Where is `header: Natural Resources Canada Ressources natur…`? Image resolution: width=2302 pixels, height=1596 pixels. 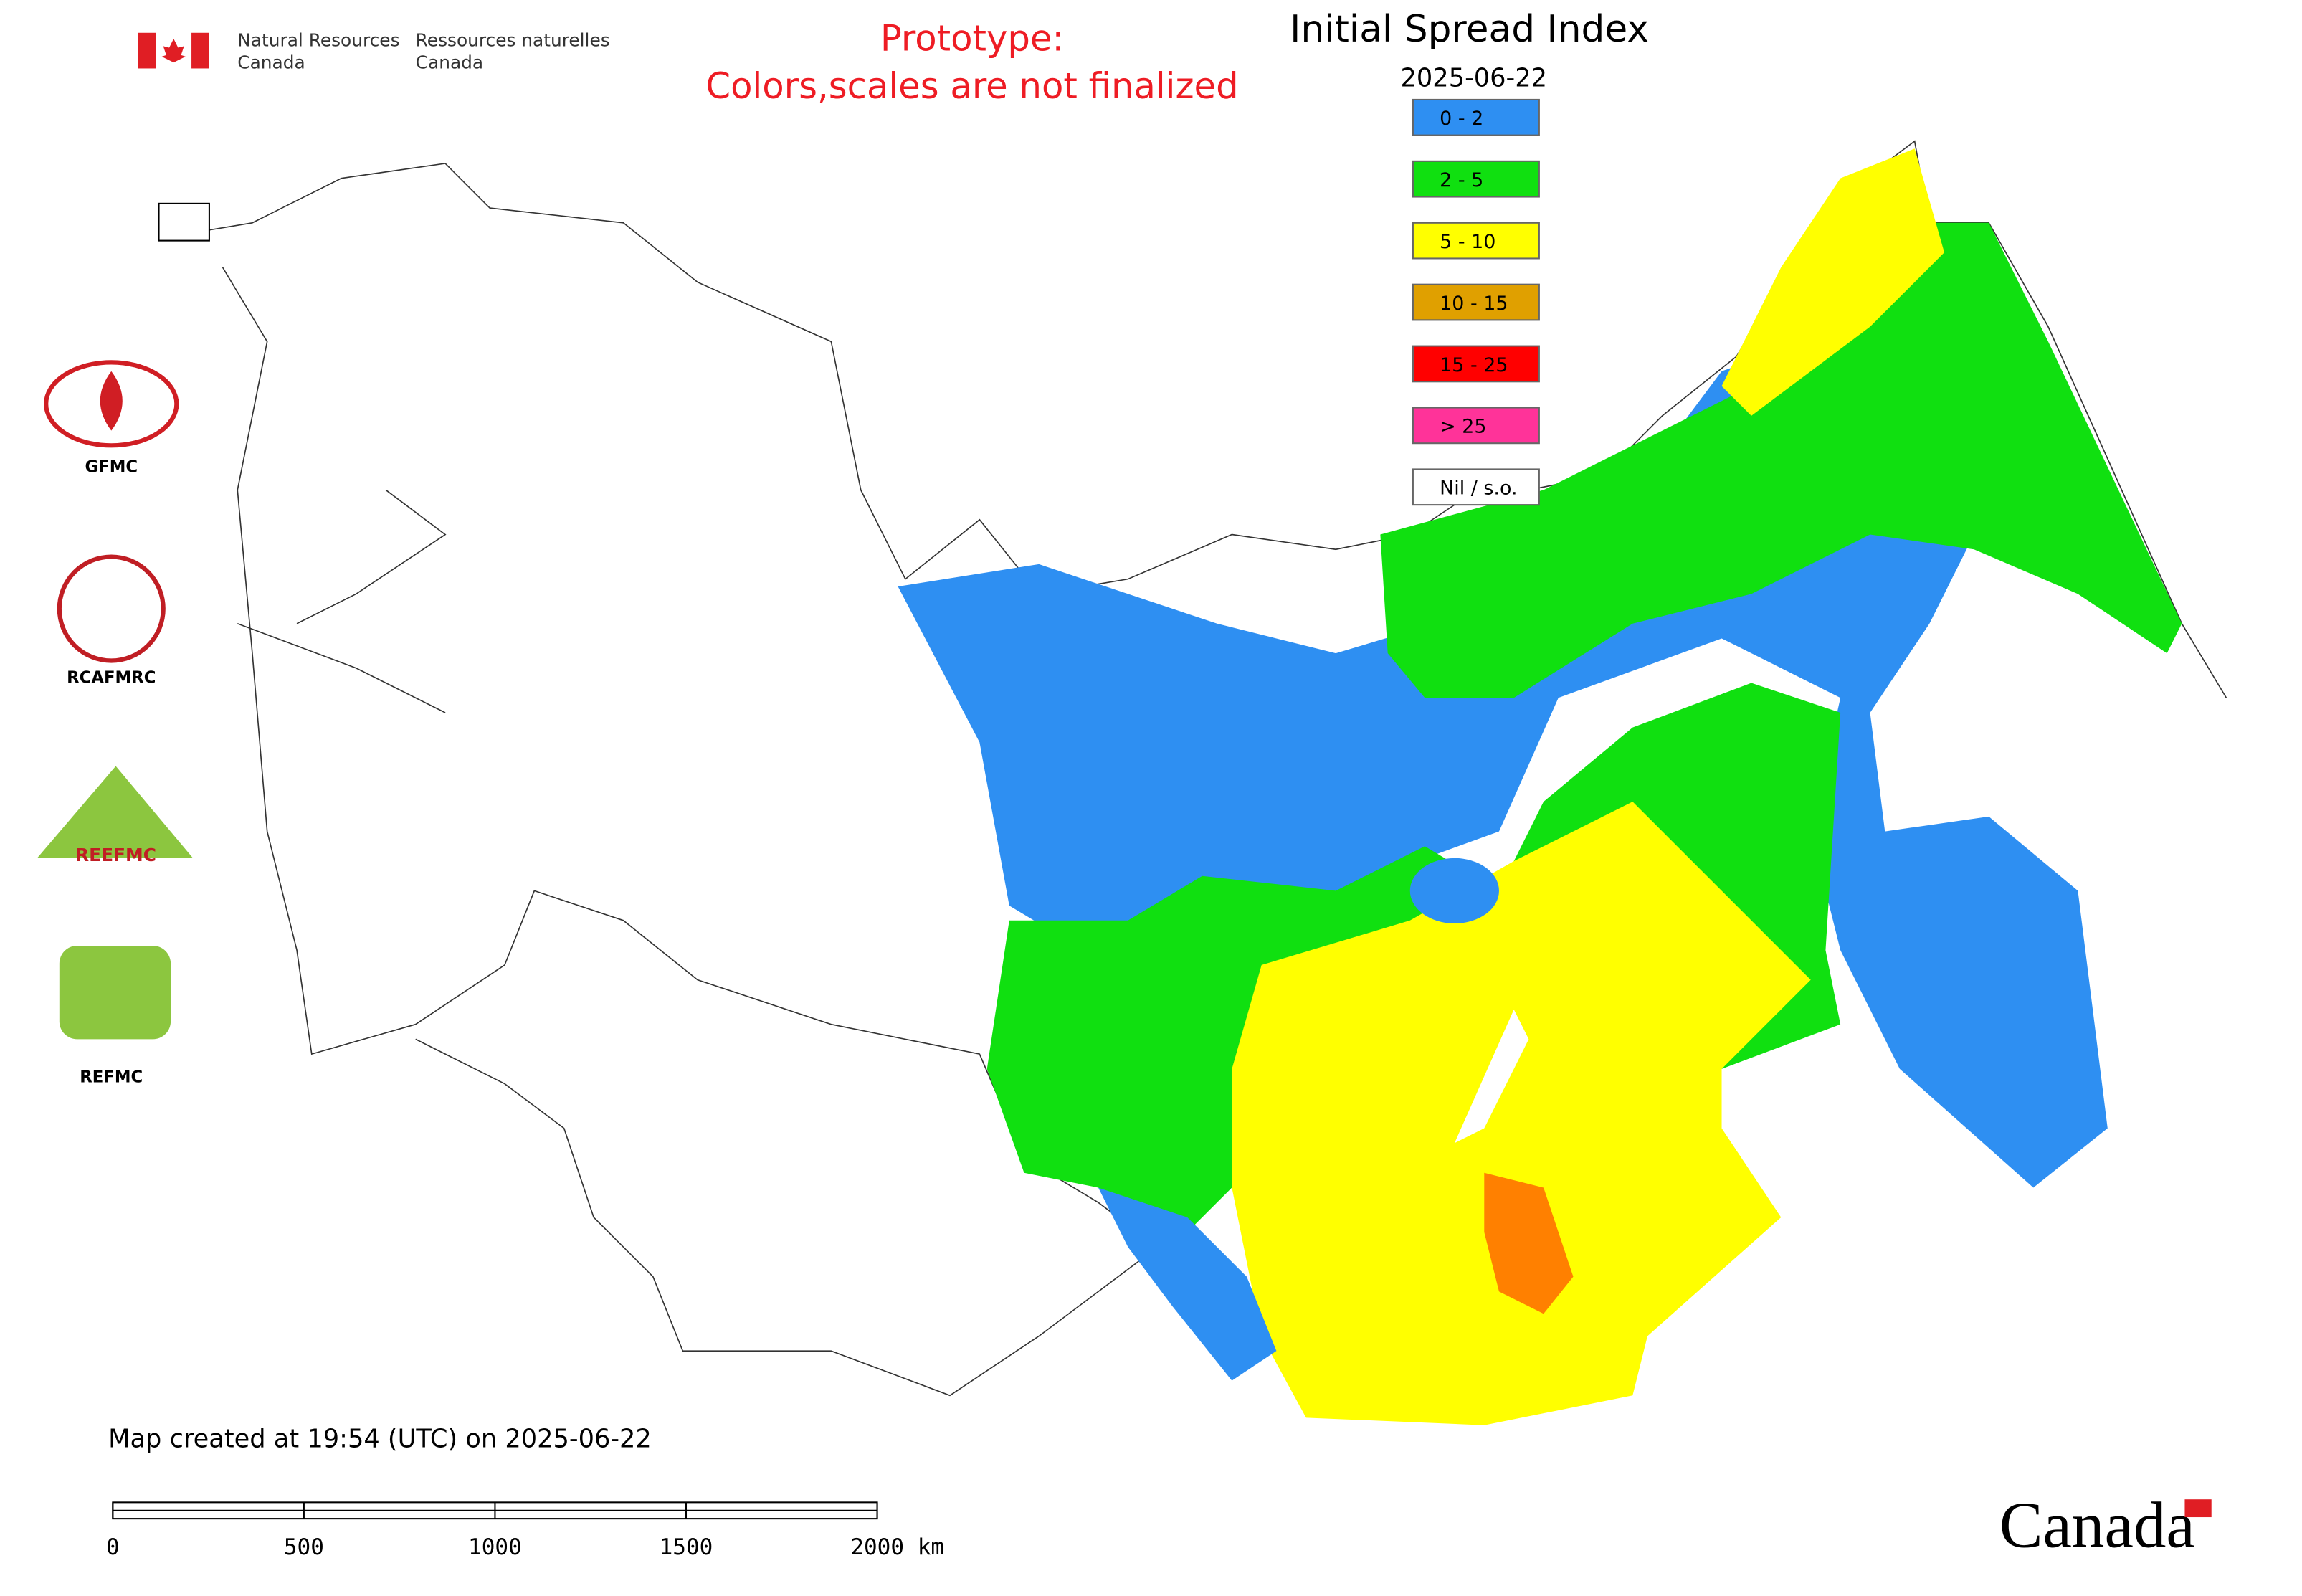
header: Natural Resources Canada Ressources natur… is located at coordinates (689, 62).